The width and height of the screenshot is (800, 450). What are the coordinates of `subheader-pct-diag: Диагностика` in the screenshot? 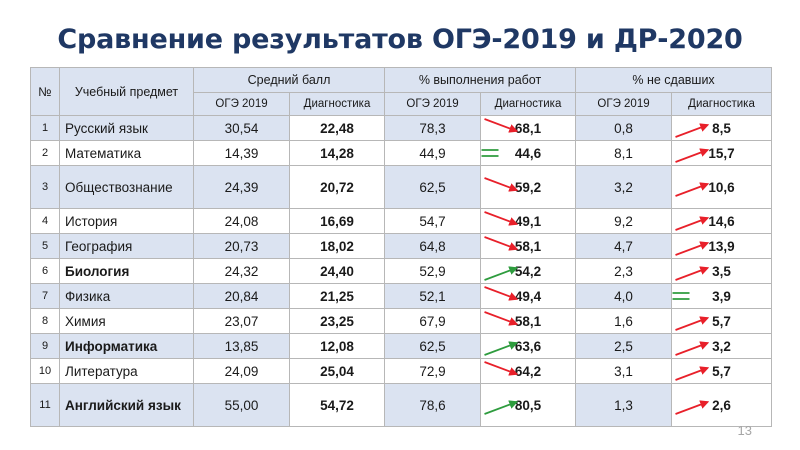 It's located at (528, 104).